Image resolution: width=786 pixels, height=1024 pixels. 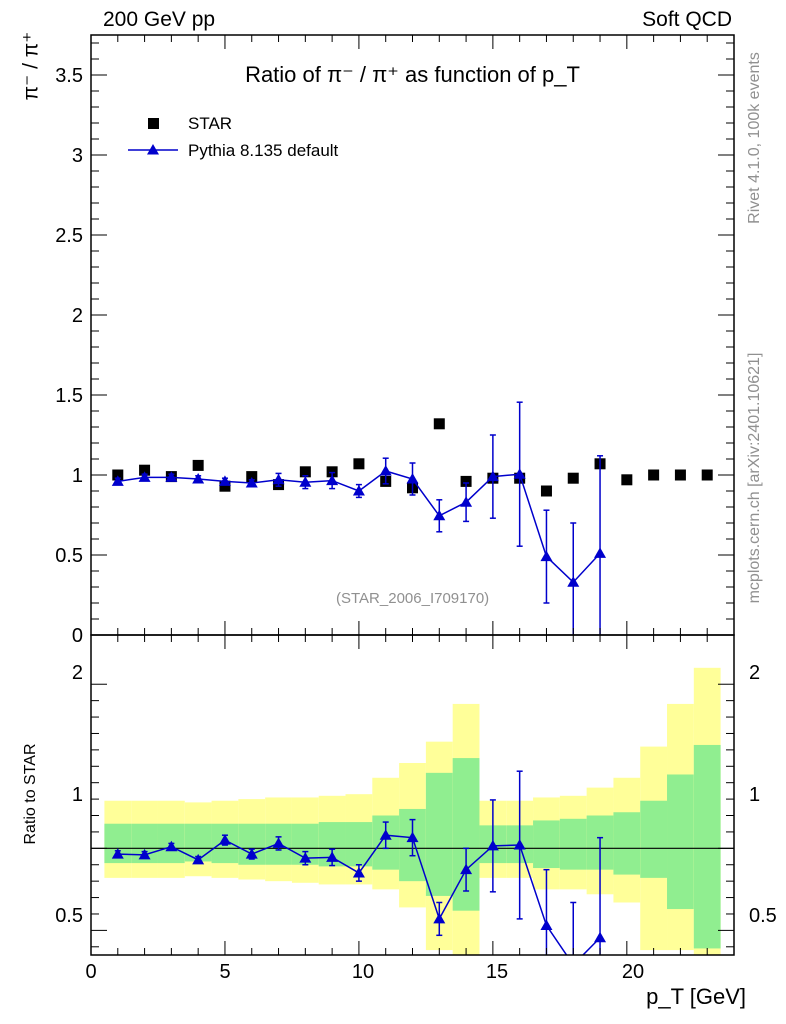 What do you see at coordinates (497, 972) in the screenshot?
I see `x-tick-label: 15` at bounding box center [497, 972].